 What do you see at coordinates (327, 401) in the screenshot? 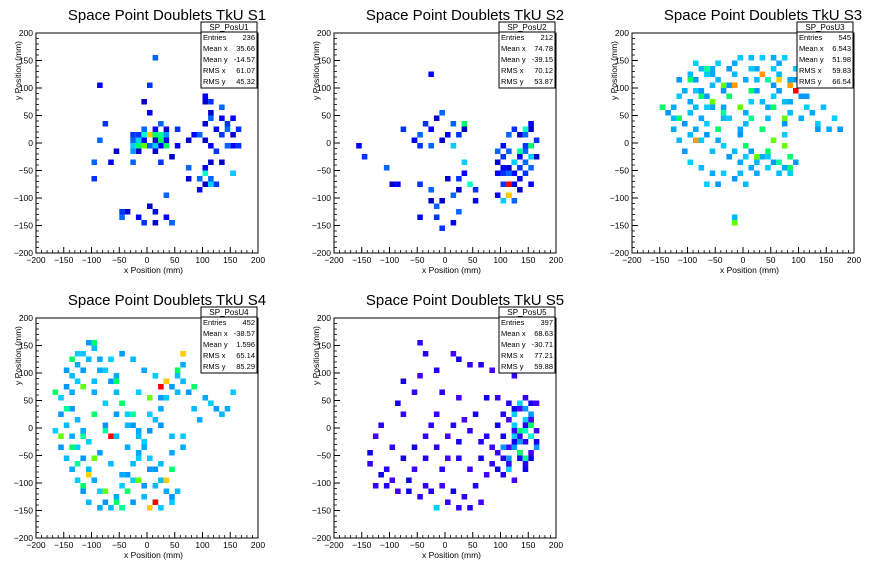
I see `y-tick-label: 50` at bounding box center [327, 401].